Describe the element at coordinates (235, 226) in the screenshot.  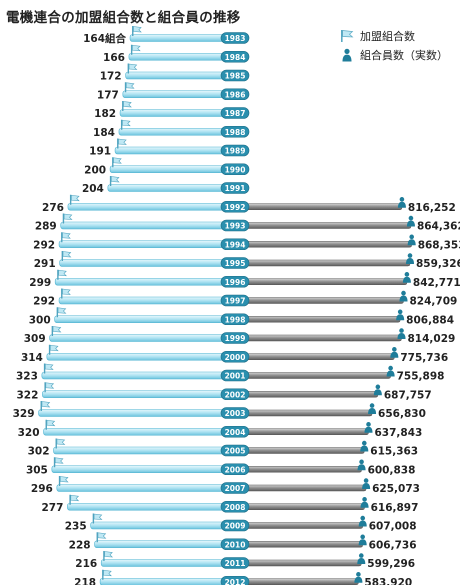
I see `year-label: 1993` at that location.